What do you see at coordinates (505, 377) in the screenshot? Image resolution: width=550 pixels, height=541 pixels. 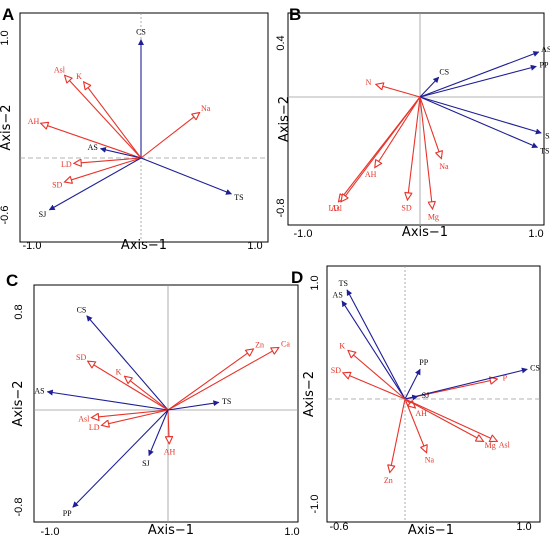 I see `vector-label-p: P` at bounding box center [505, 377].